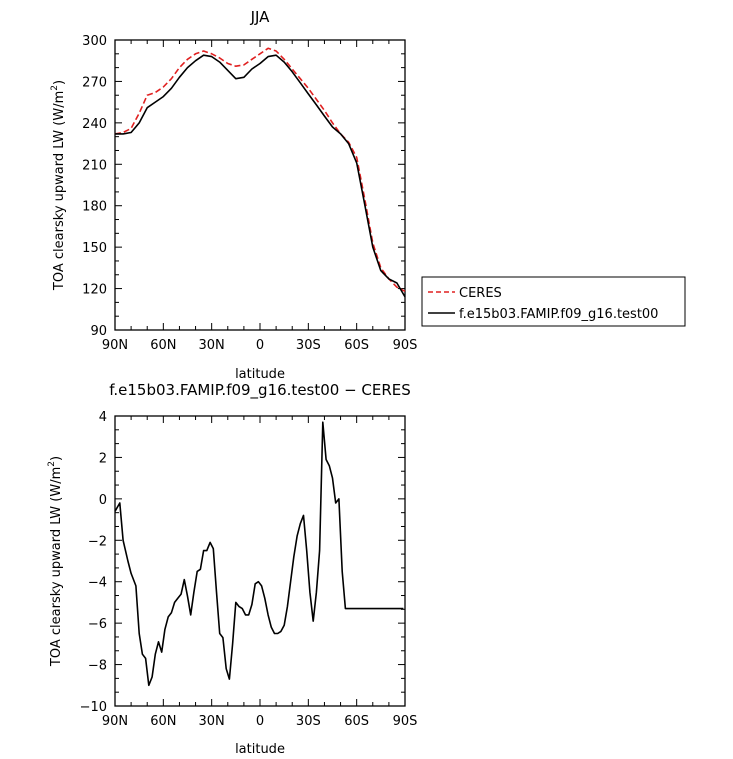  I want to click on y-tick-label: 0, so click(103, 500).